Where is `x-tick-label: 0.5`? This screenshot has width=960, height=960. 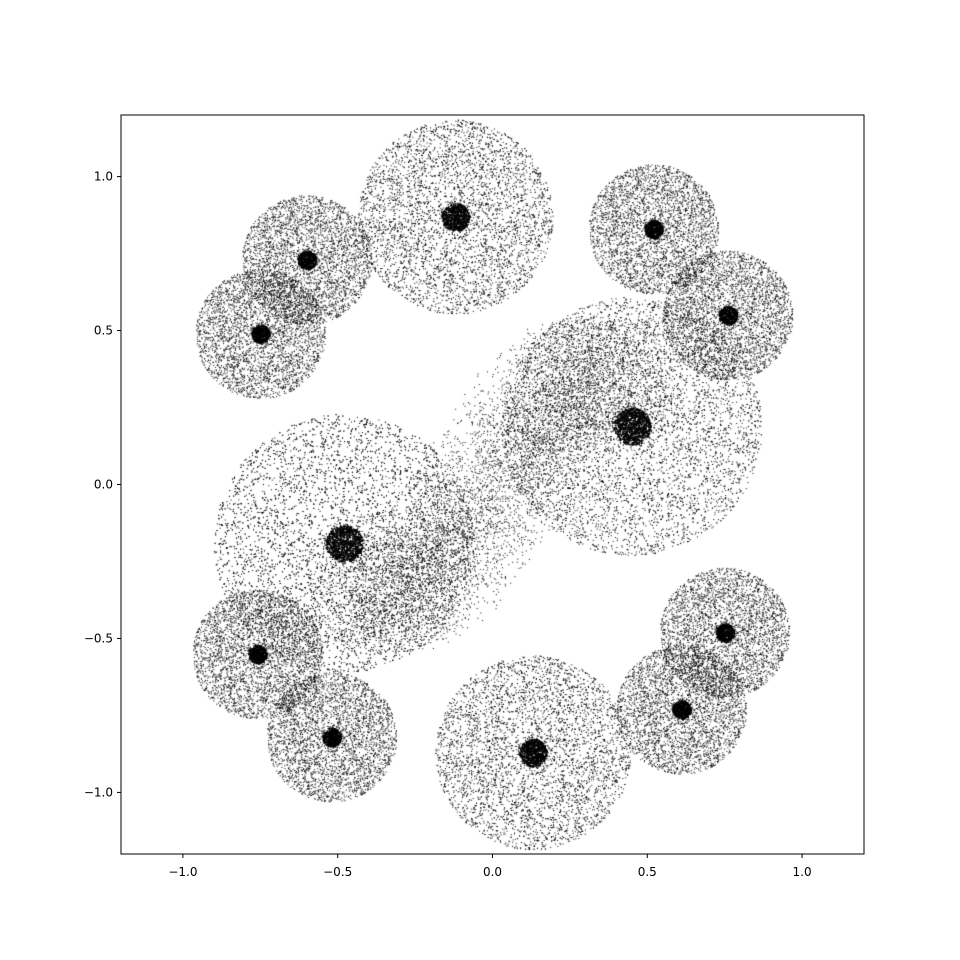
x-tick-label: 0.5 is located at coordinates (647, 872).